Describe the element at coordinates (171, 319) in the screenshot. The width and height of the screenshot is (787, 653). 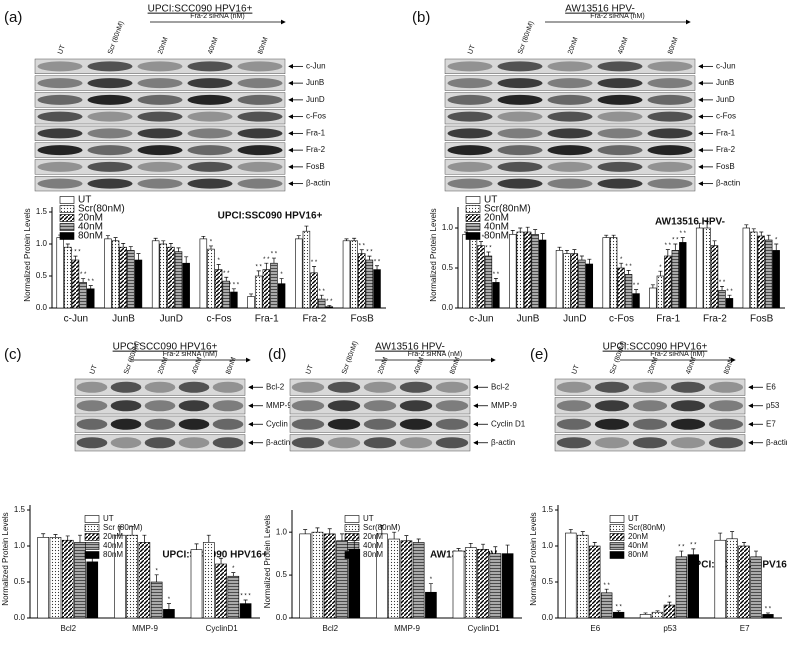
I see `x-tick-label: JunD` at that location.